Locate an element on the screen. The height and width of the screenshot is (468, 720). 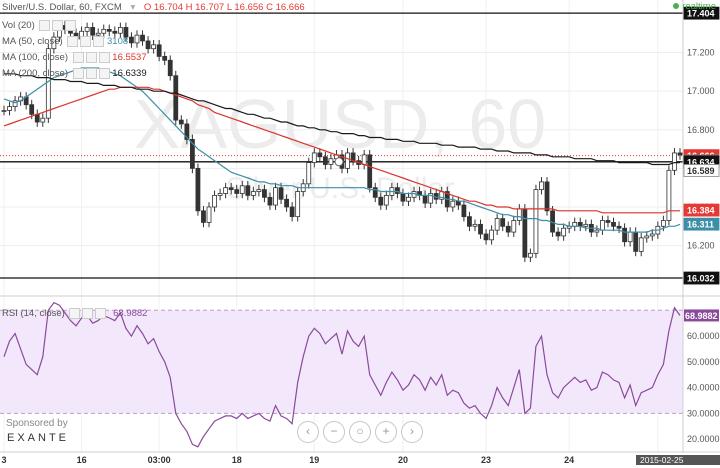
legend-rsi: RSI (14, close) 68.9882 is located at coordinates (74, 313).